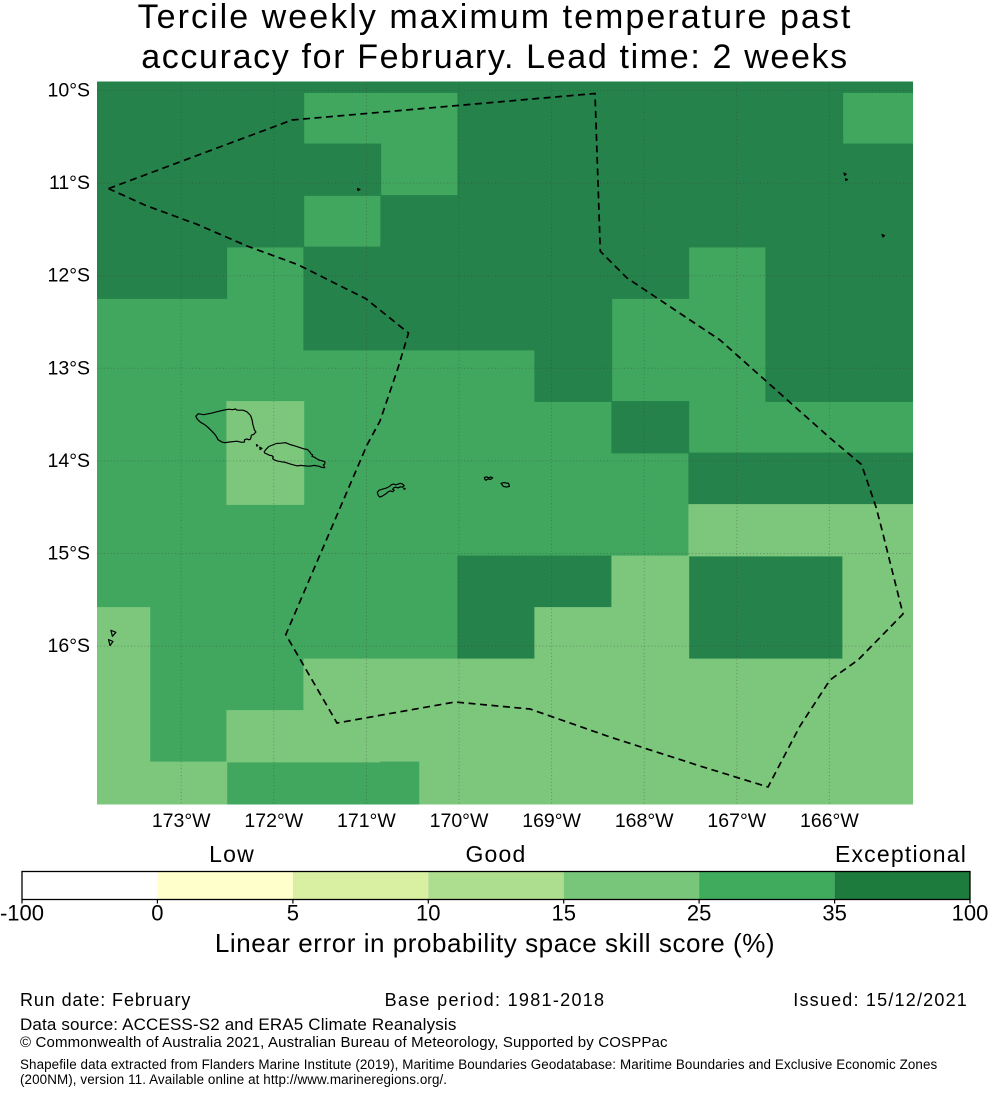  What do you see at coordinates (970, 913) in the screenshot?
I see `svg-text: 100` at bounding box center [970, 913].